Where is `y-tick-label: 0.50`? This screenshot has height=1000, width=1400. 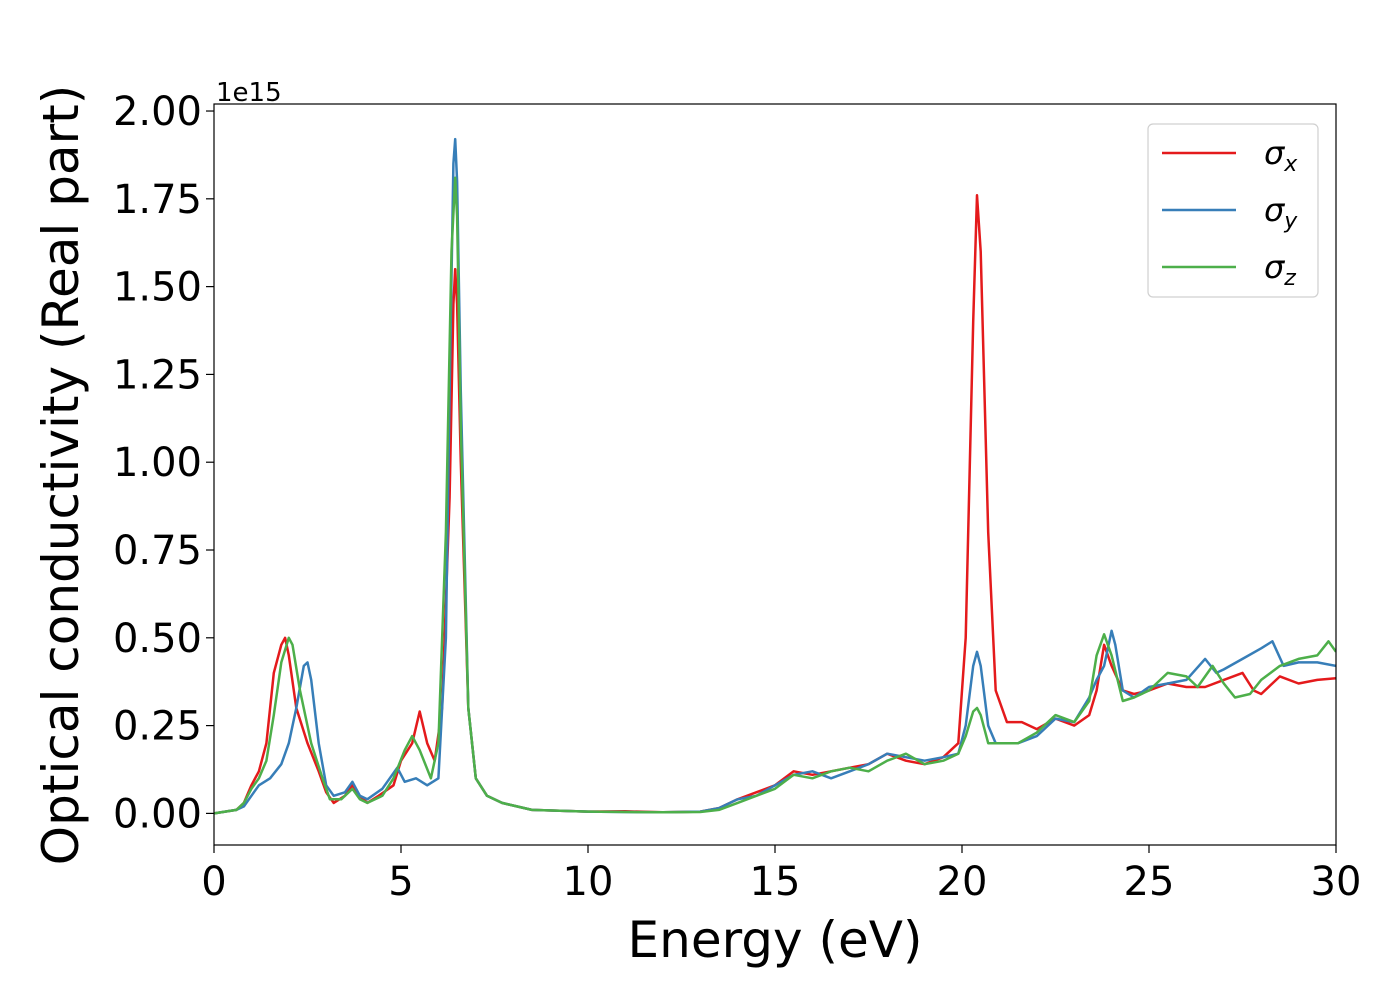 y-tick-label: 0.50 is located at coordinates (157, 639).